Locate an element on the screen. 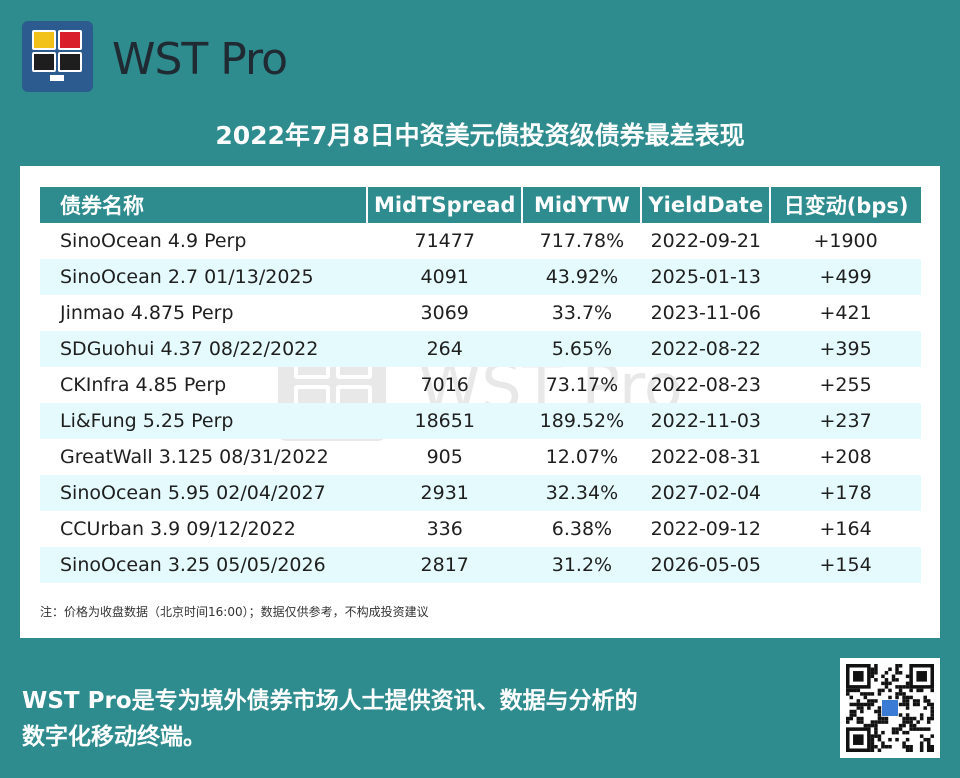 The height and width of the screenshot is (778, 960). yielddate-cell: 2027-02-04 is located at coordinates (706, 493).